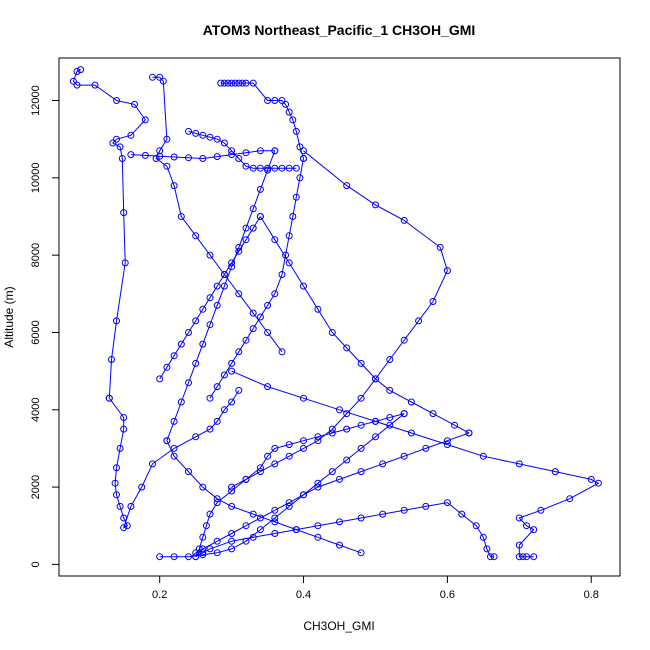 This screenshot has width=650, height=650. Describe the element at coordinates (36, 332) in the screenshot. I see `y-tick-label: 6000` at that location.